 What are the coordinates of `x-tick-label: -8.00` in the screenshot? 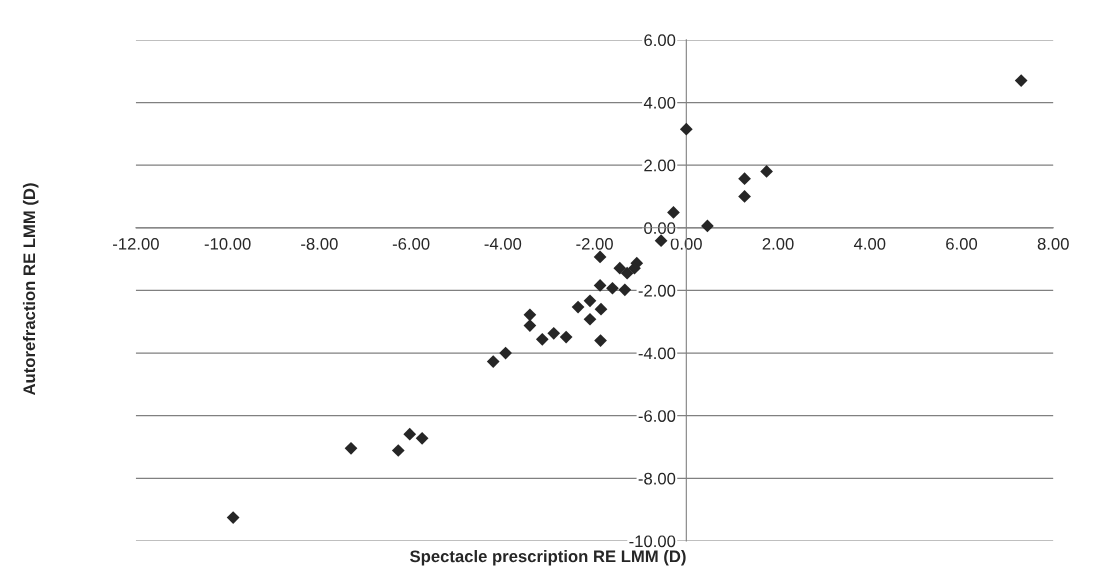 It's located at (319, 243).